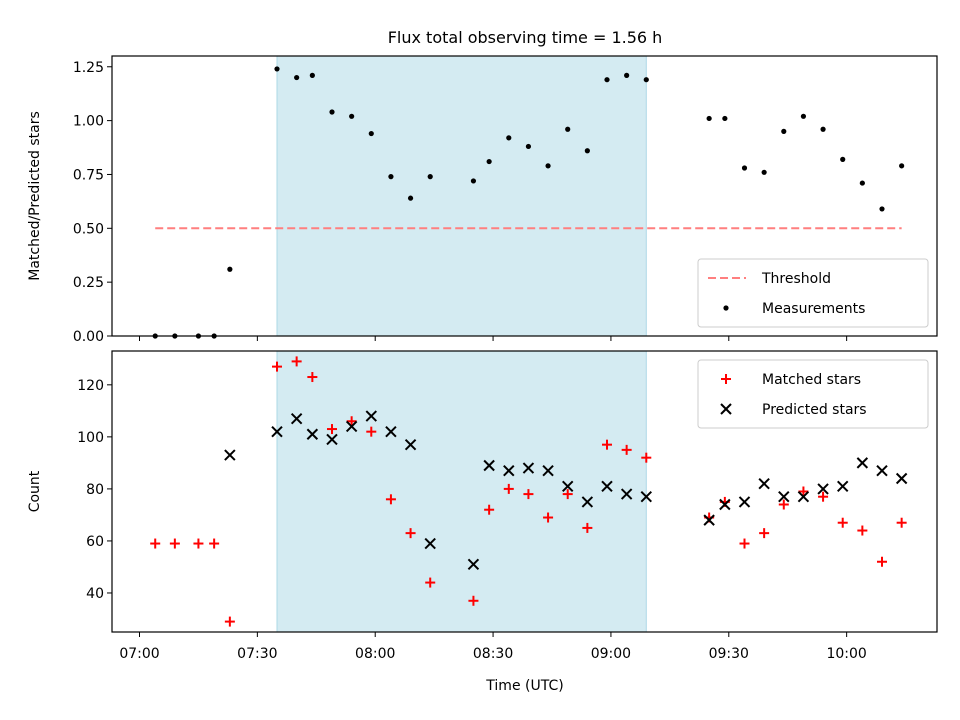 This screenshot has width=960, height=720. What do you see at coordinates (95, 542) in the screenshot?
I see `y-tick-label: 60` at bounding box center [95, 542].